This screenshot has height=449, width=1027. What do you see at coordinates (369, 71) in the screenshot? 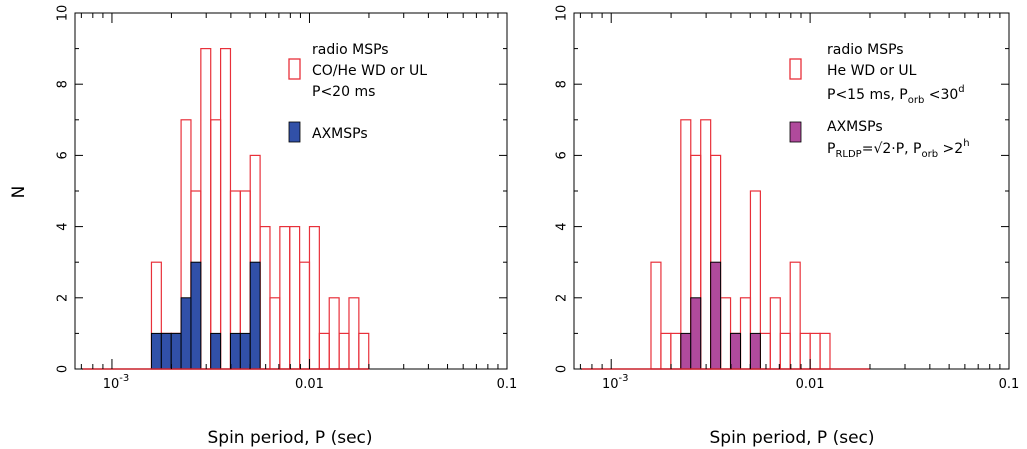
I see `legend-radio-line1: CO/He WD or UL` at bounding box center [369, 71].